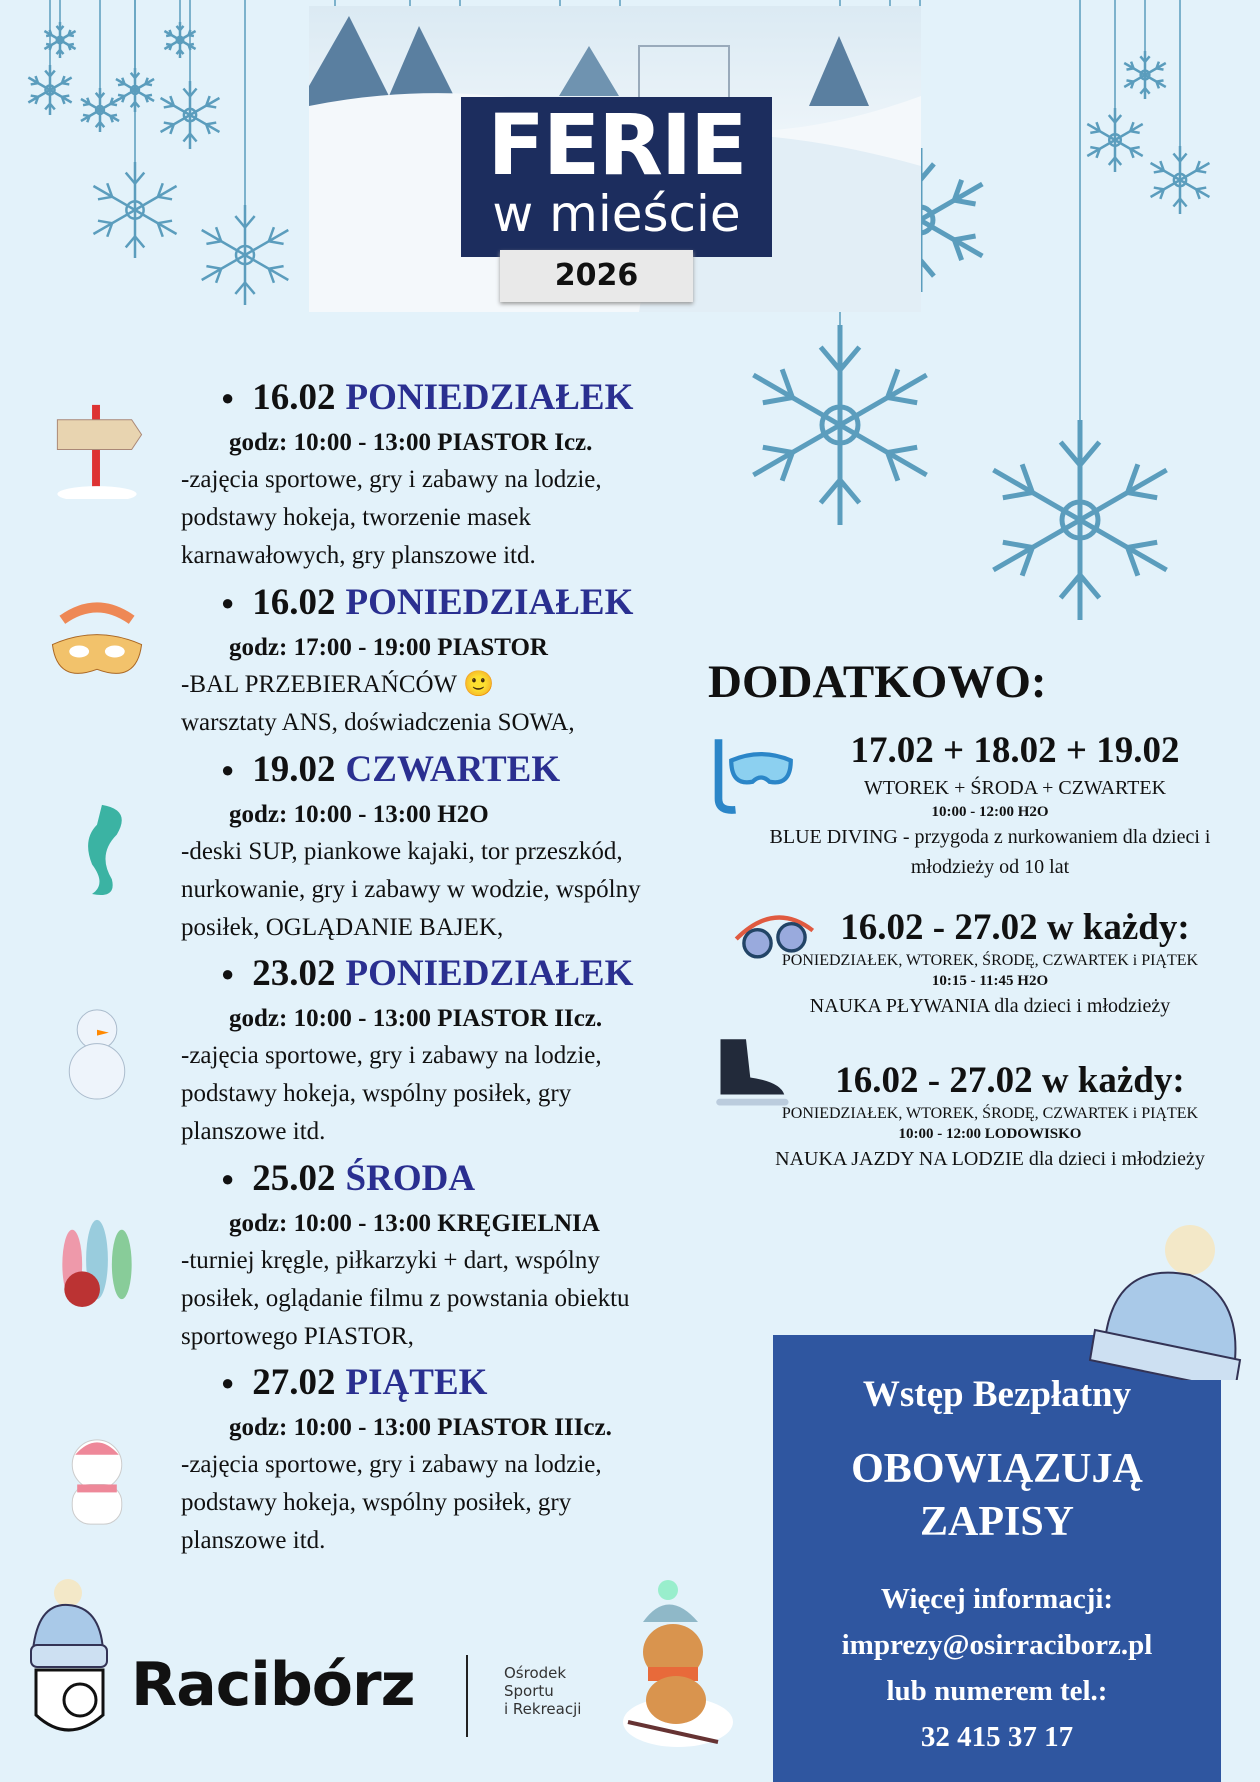 The image size is (1260, 1782). Describe the element at coordinates (617, 145) in the screenshot. I see `title: FERIE` at that location.